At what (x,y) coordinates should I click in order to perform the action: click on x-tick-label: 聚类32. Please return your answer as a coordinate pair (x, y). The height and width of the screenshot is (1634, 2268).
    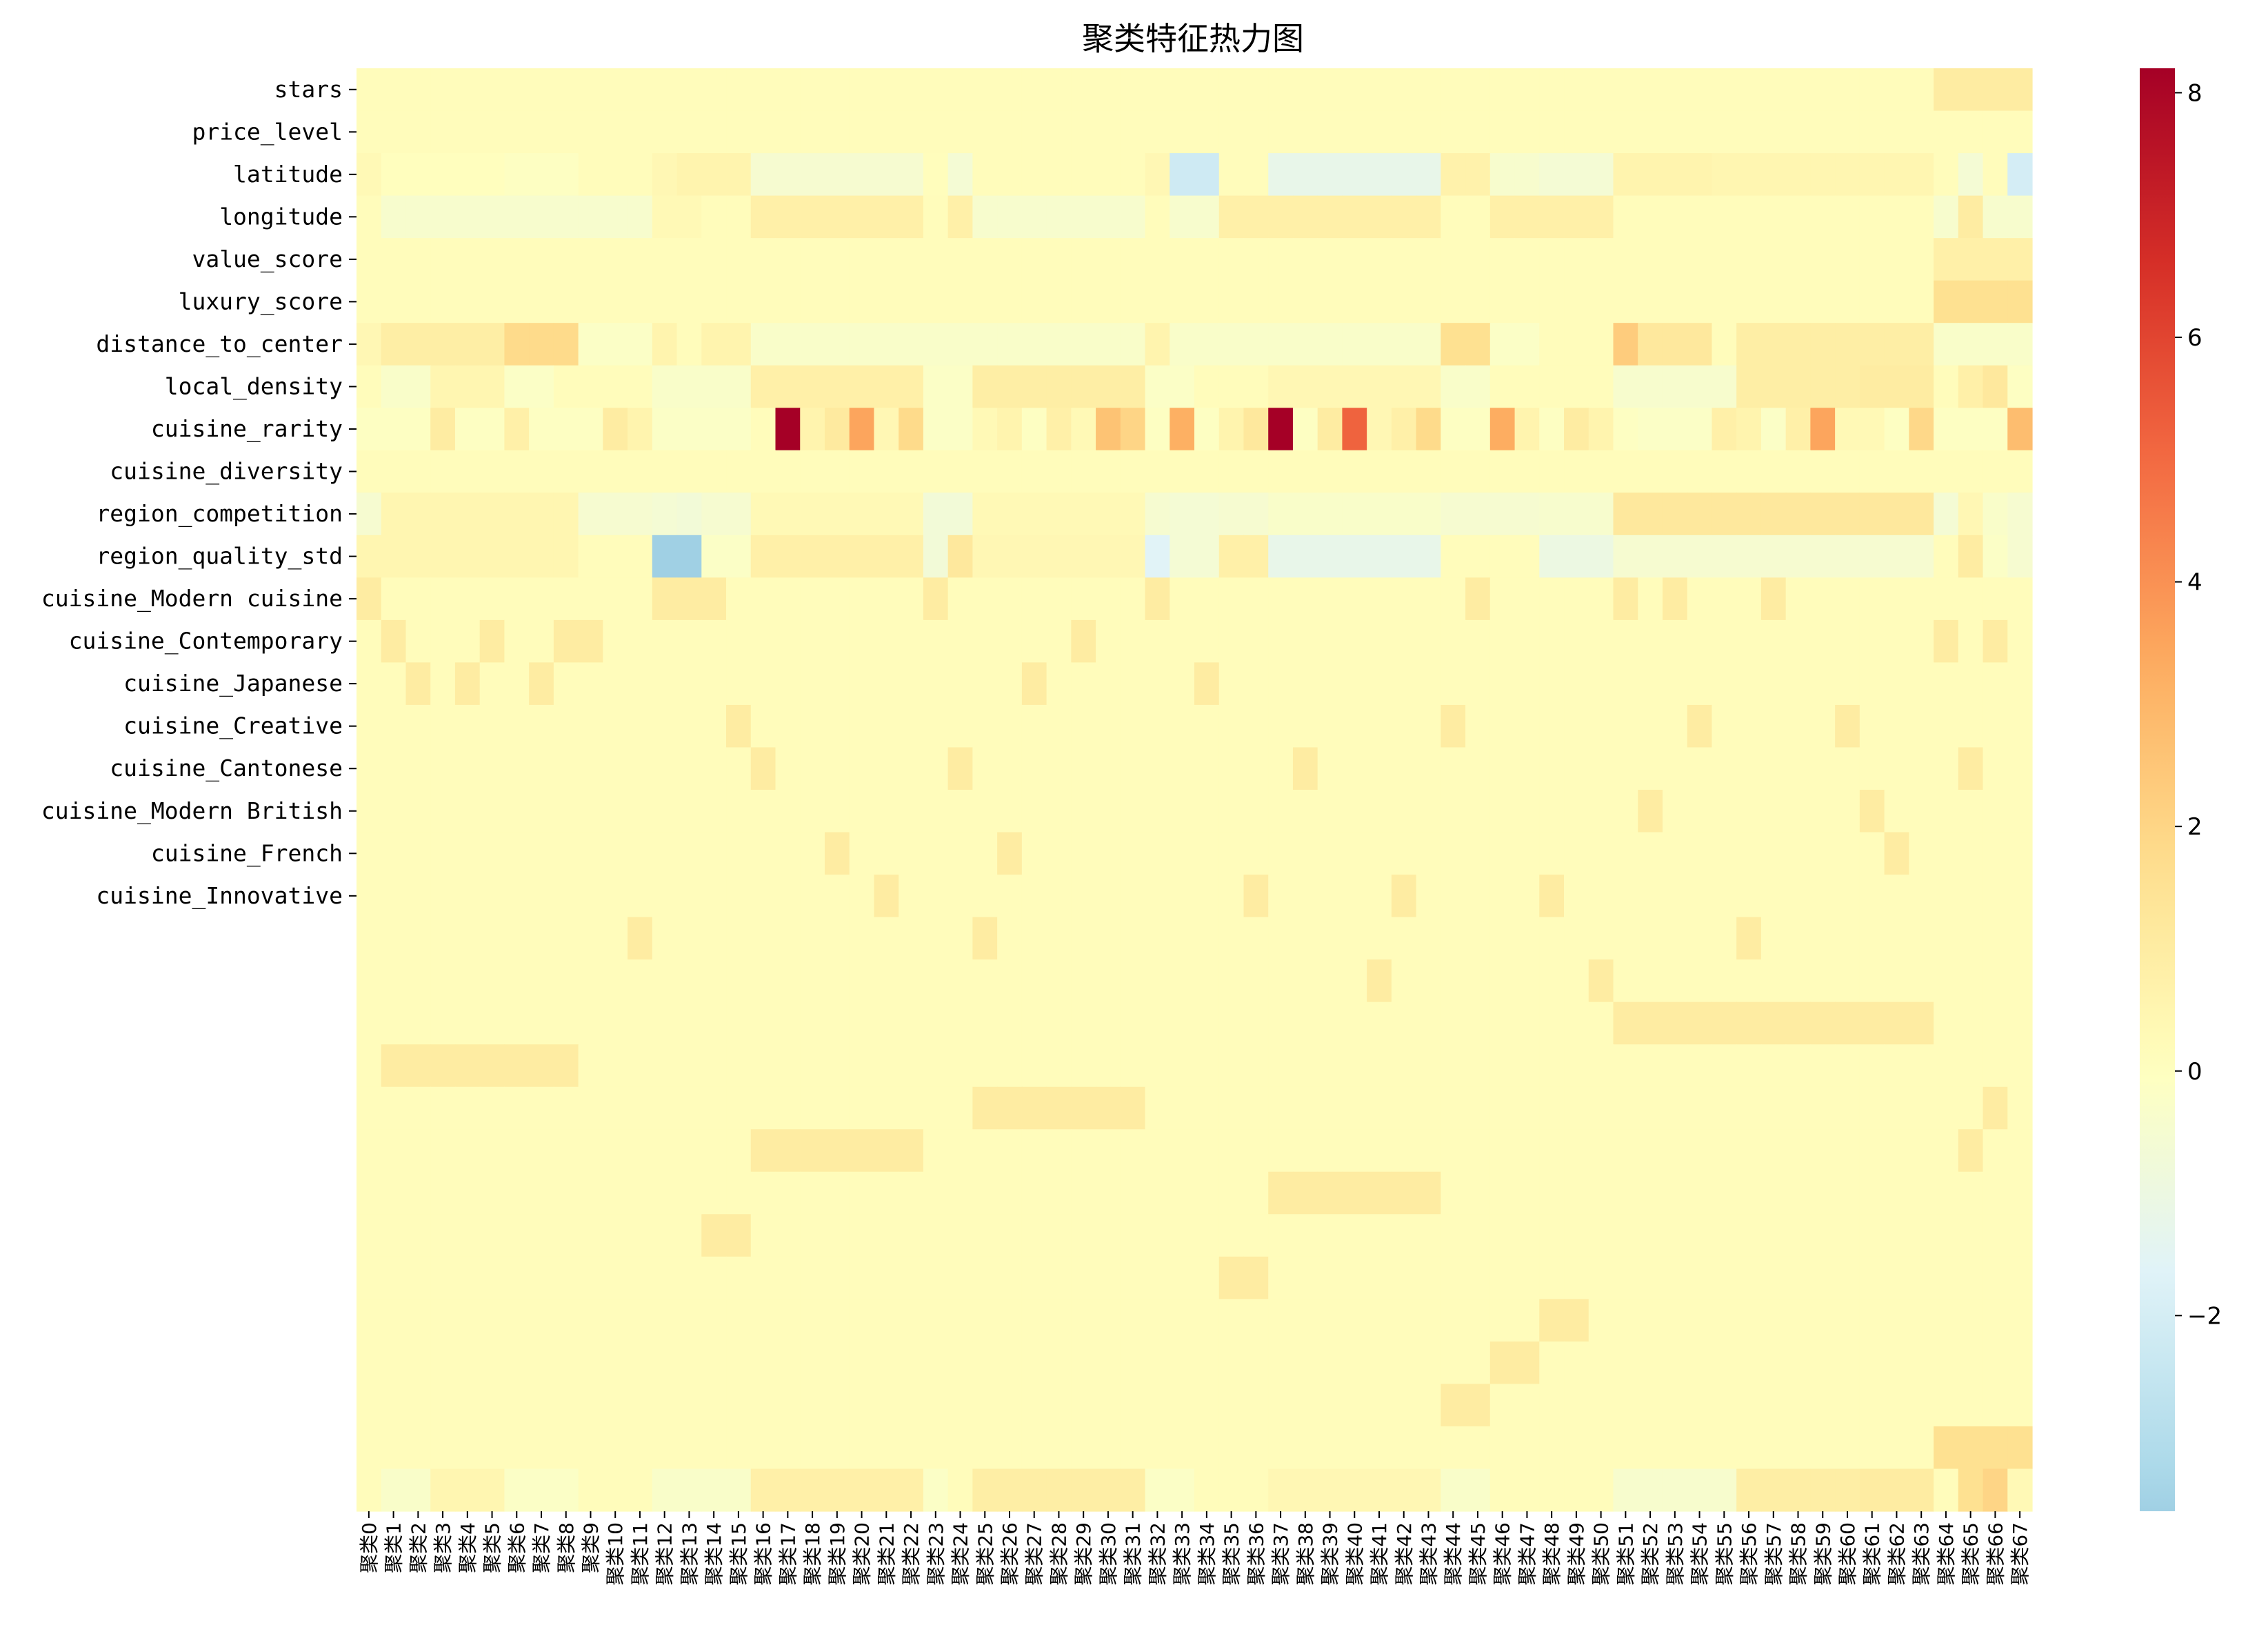
    Looking at the image, I should click on (1157, 1554).